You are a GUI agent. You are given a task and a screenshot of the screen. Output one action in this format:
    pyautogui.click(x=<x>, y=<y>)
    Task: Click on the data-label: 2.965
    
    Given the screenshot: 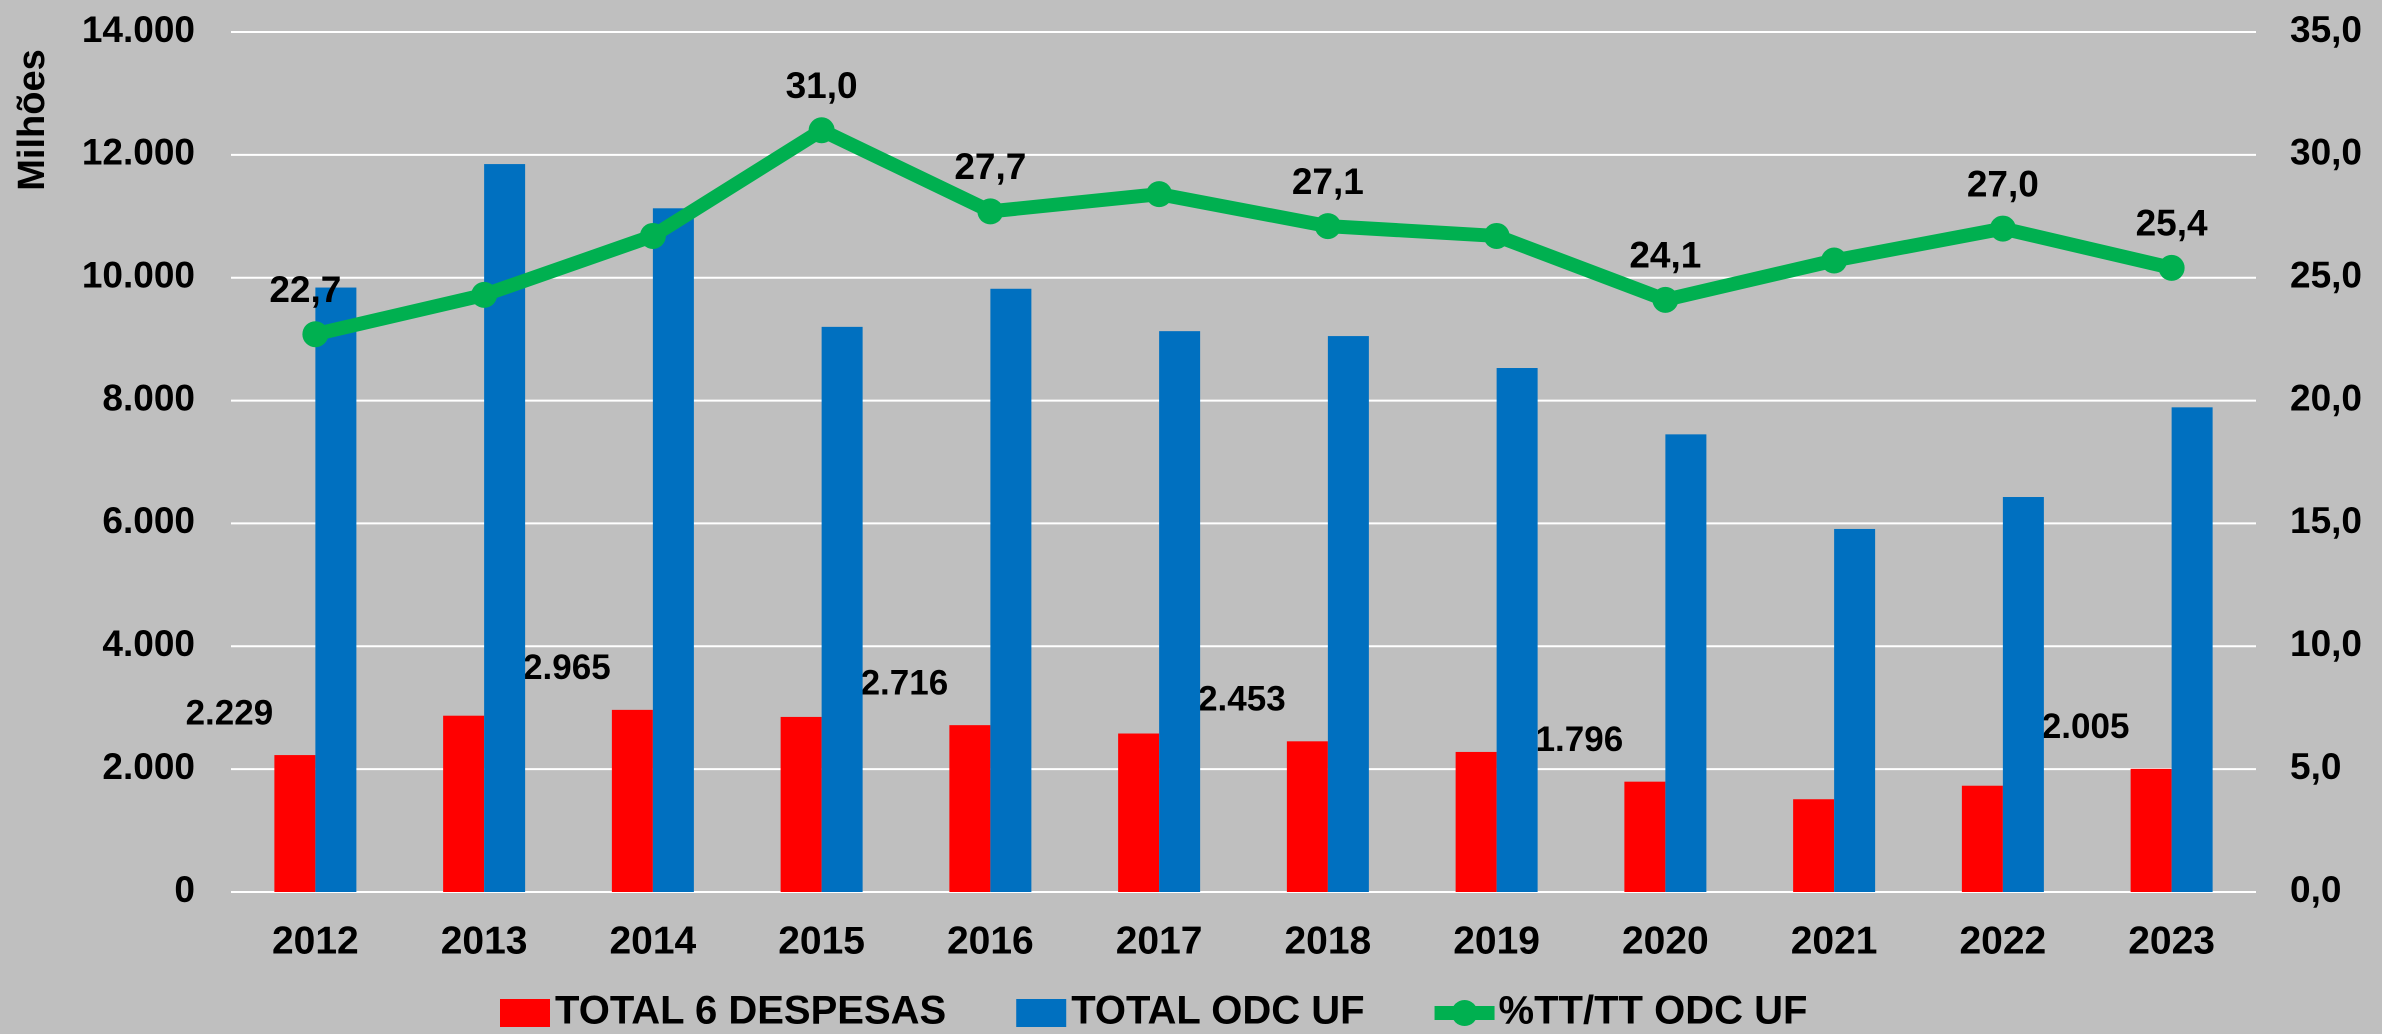 What is the action you would take?
    pyautogui.click(x=567, y=667)
    